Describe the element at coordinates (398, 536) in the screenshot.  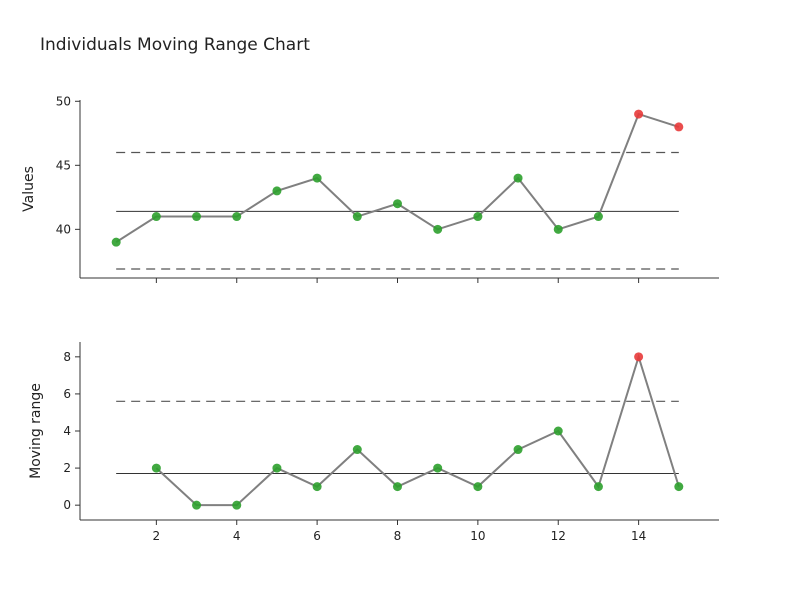
I see `moving-range-x-tick-label: 8` at that location.